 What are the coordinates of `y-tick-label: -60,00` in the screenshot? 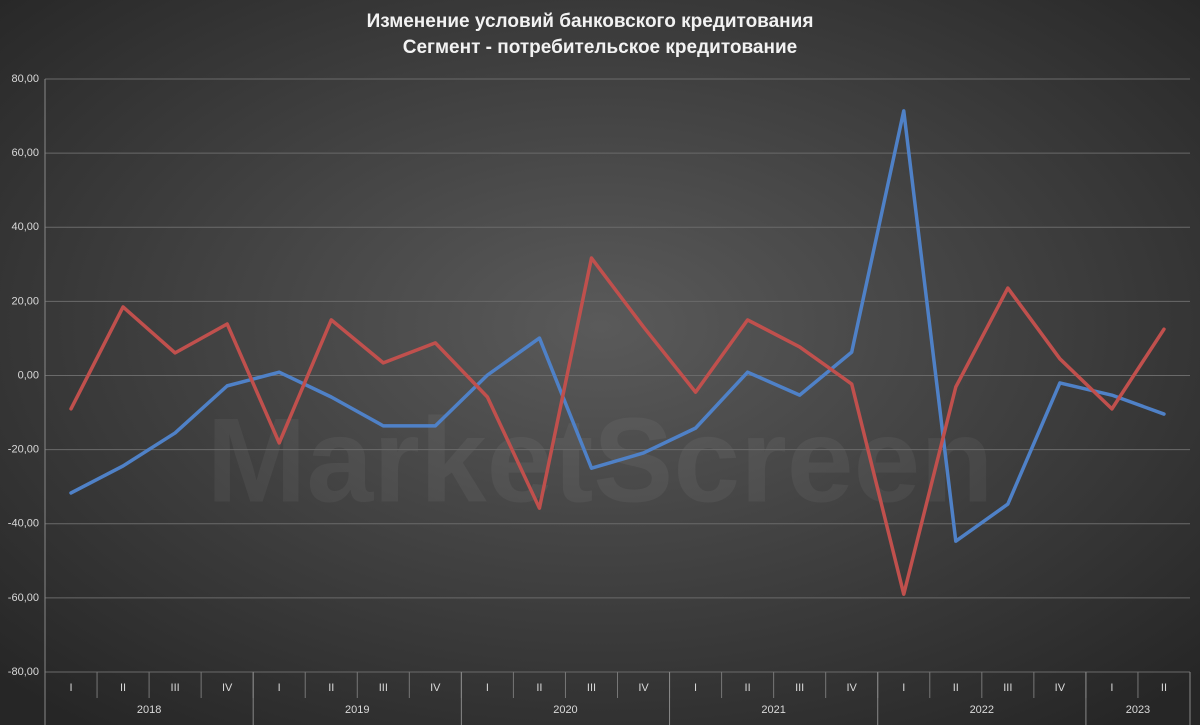 It's located at (23, 598).